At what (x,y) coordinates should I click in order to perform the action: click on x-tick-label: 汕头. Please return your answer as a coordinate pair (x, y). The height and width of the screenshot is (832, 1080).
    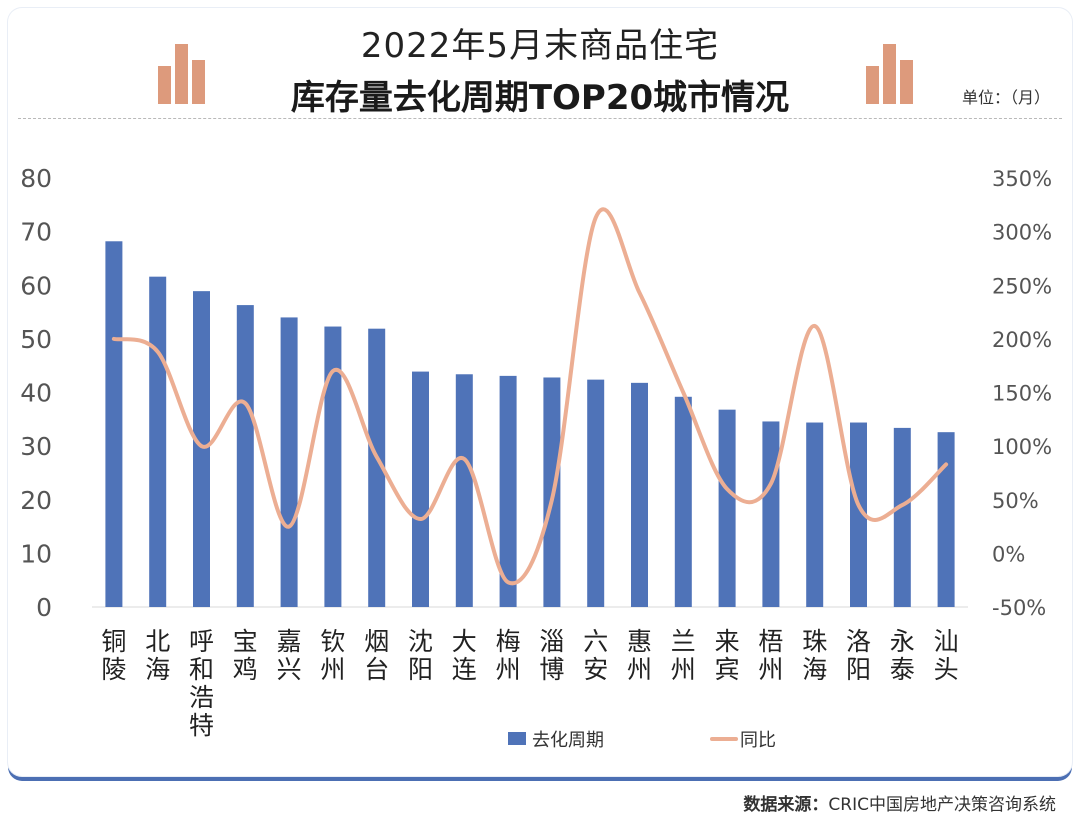
    Looking at the image, I should click on (946, 655).